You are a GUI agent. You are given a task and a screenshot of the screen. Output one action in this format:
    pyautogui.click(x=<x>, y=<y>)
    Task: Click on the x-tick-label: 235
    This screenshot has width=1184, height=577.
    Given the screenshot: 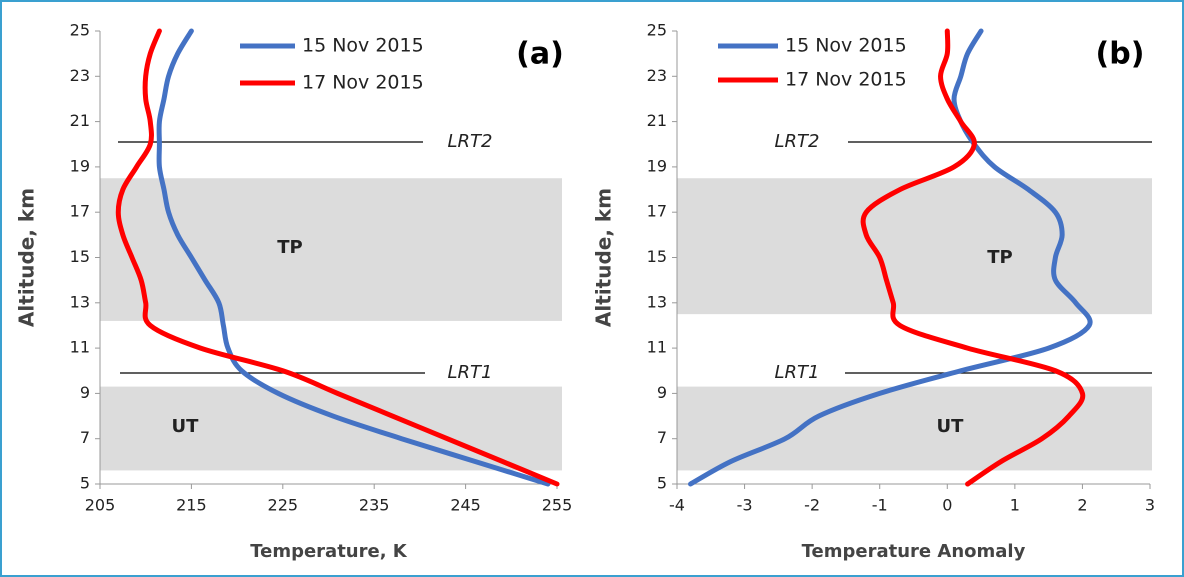 What is the action you would take?
    pyautogui.click(x=374, y=505)
    